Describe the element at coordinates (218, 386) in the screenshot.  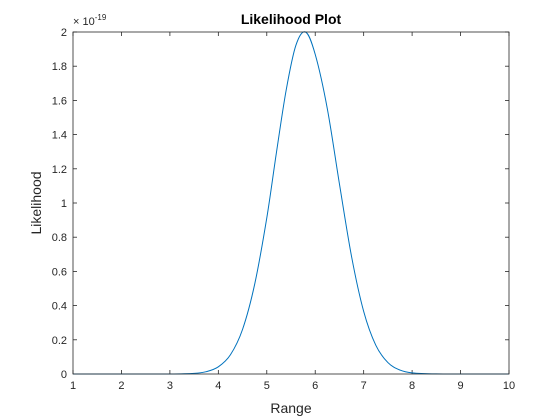
I see `x-tick-label: 4` at that location.